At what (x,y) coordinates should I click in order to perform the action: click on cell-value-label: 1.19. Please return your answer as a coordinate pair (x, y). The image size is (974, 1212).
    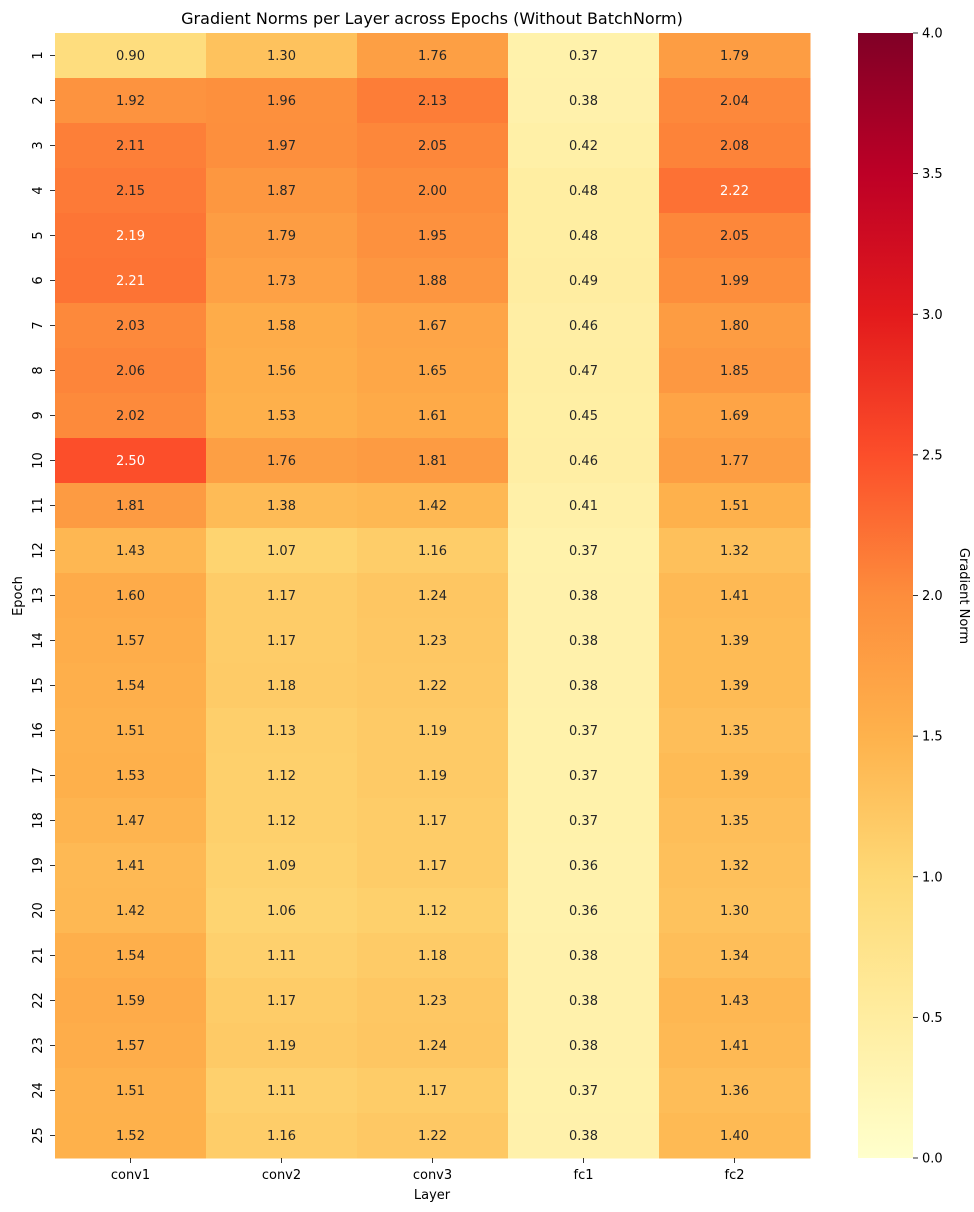
    Looking at the image, I should click on (432, 776).